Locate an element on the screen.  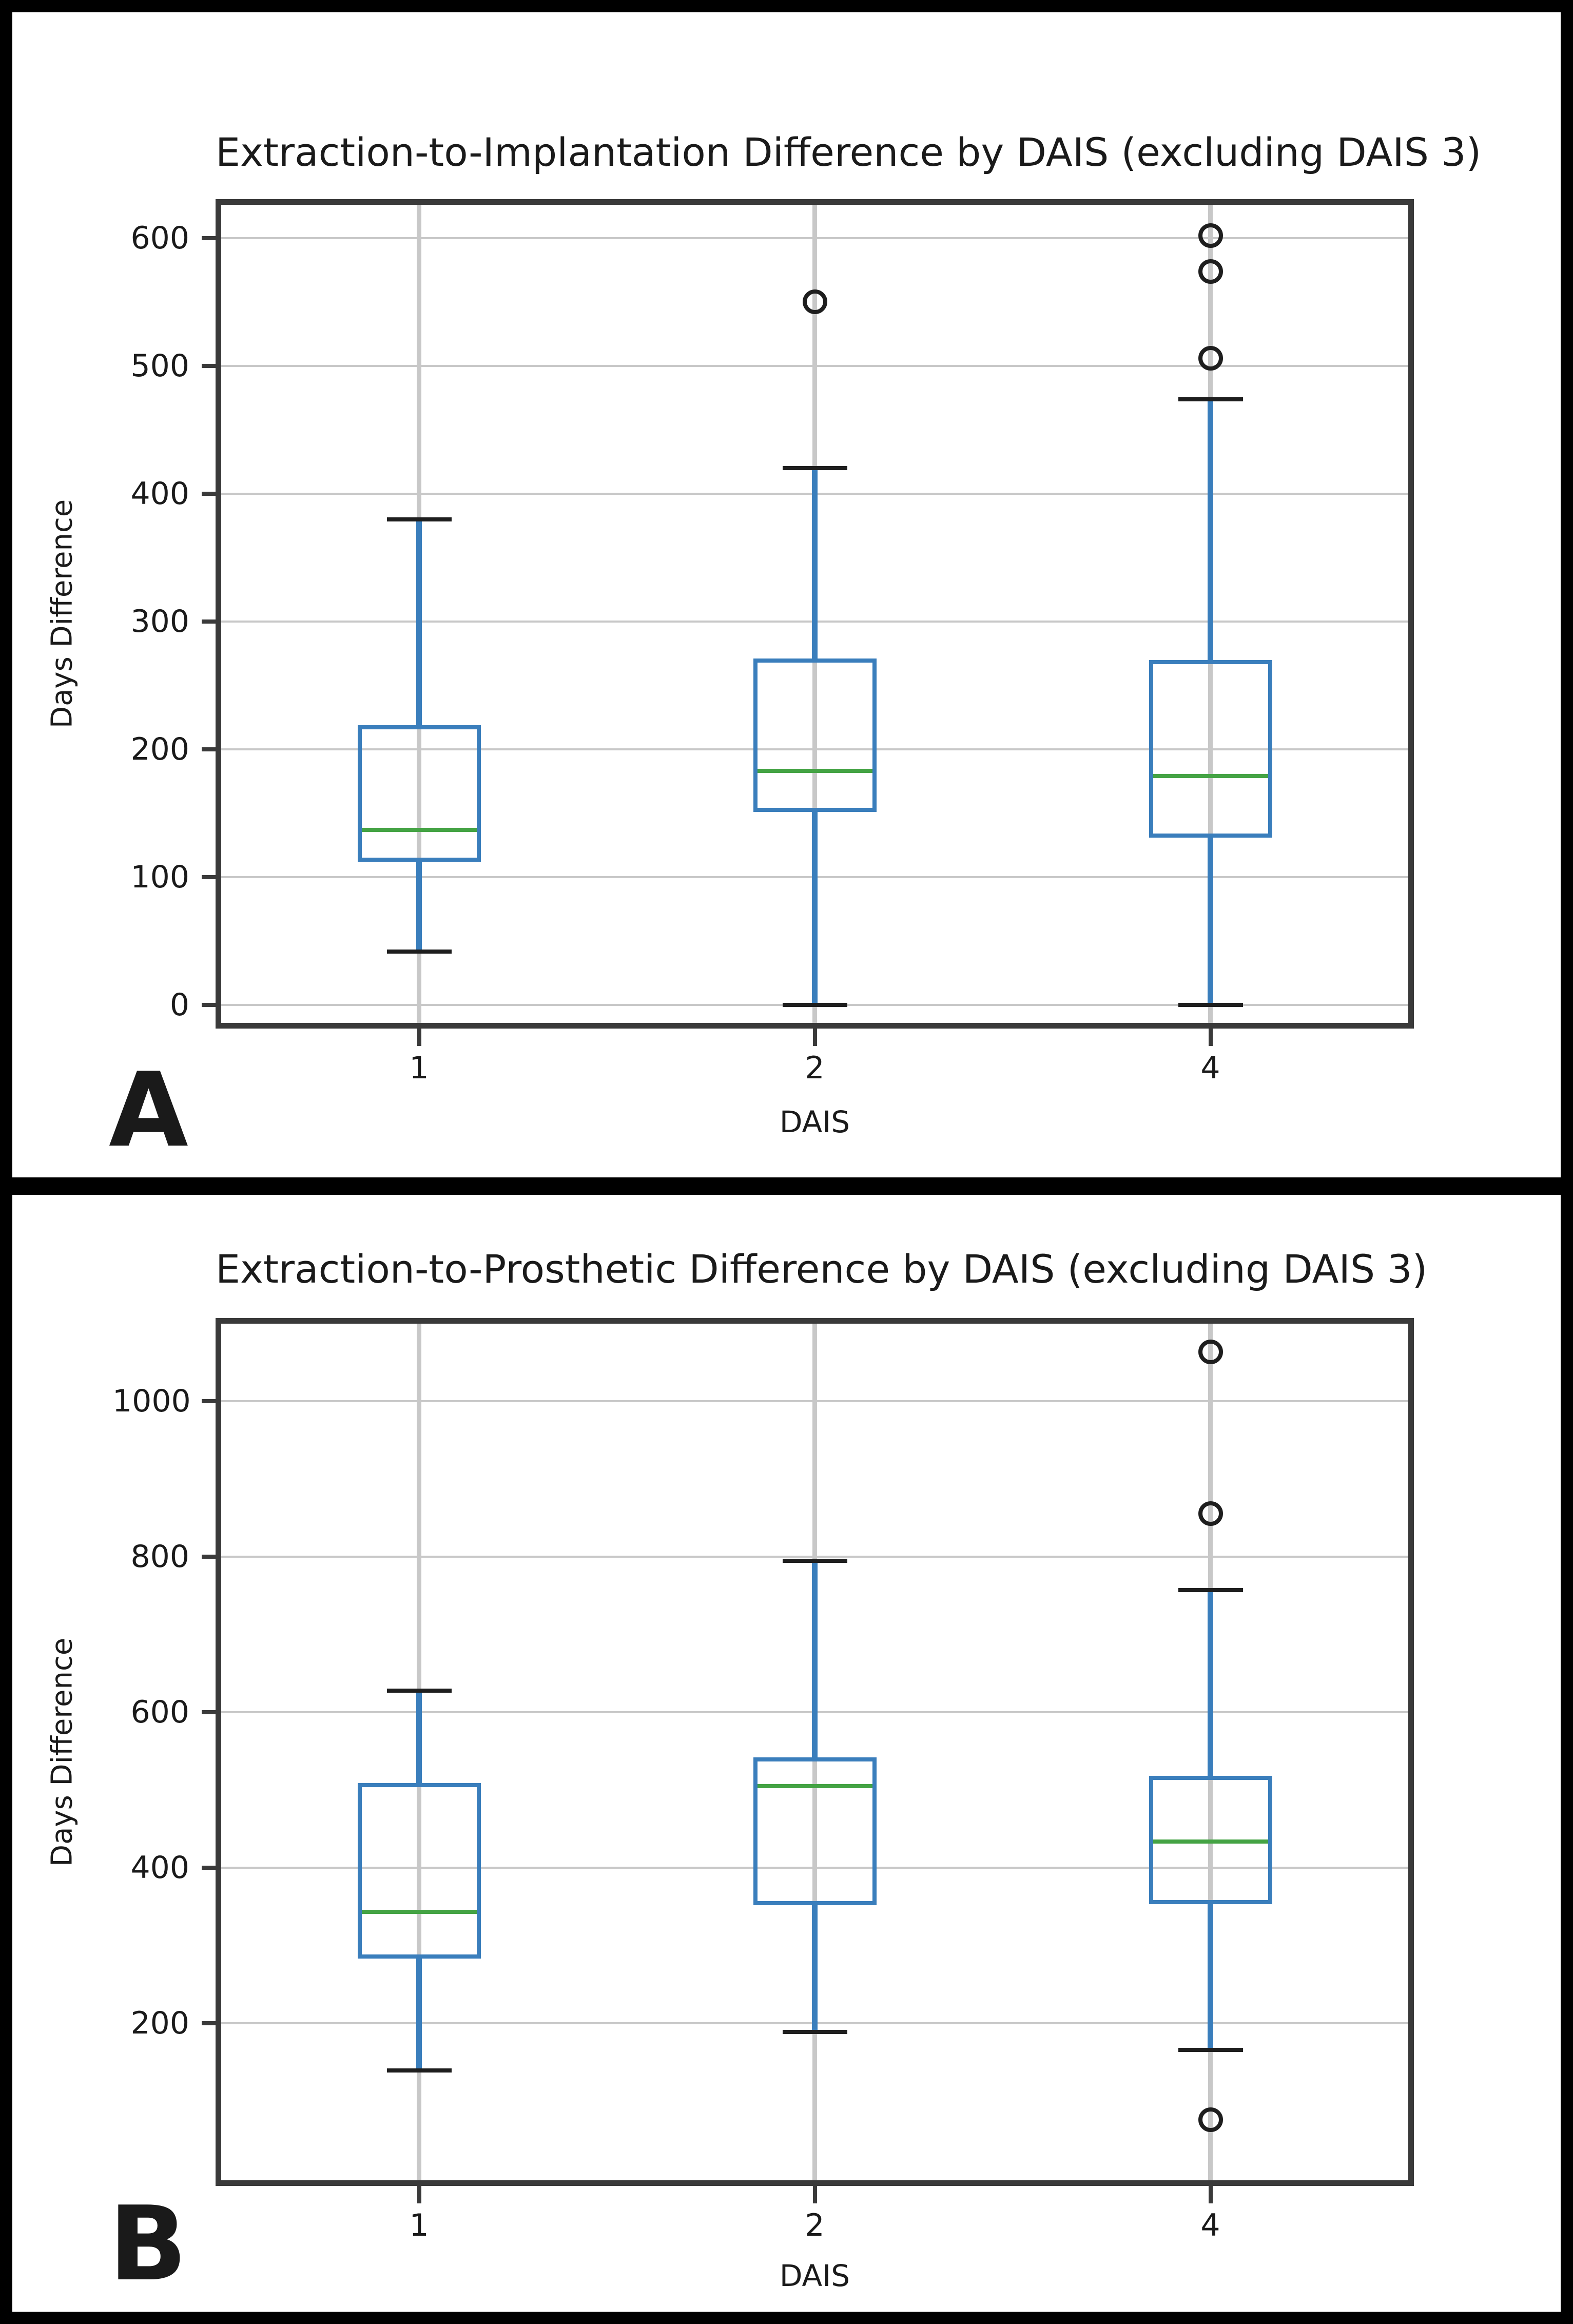
panel-a-letter: A is located at coordinates (149, 1110).